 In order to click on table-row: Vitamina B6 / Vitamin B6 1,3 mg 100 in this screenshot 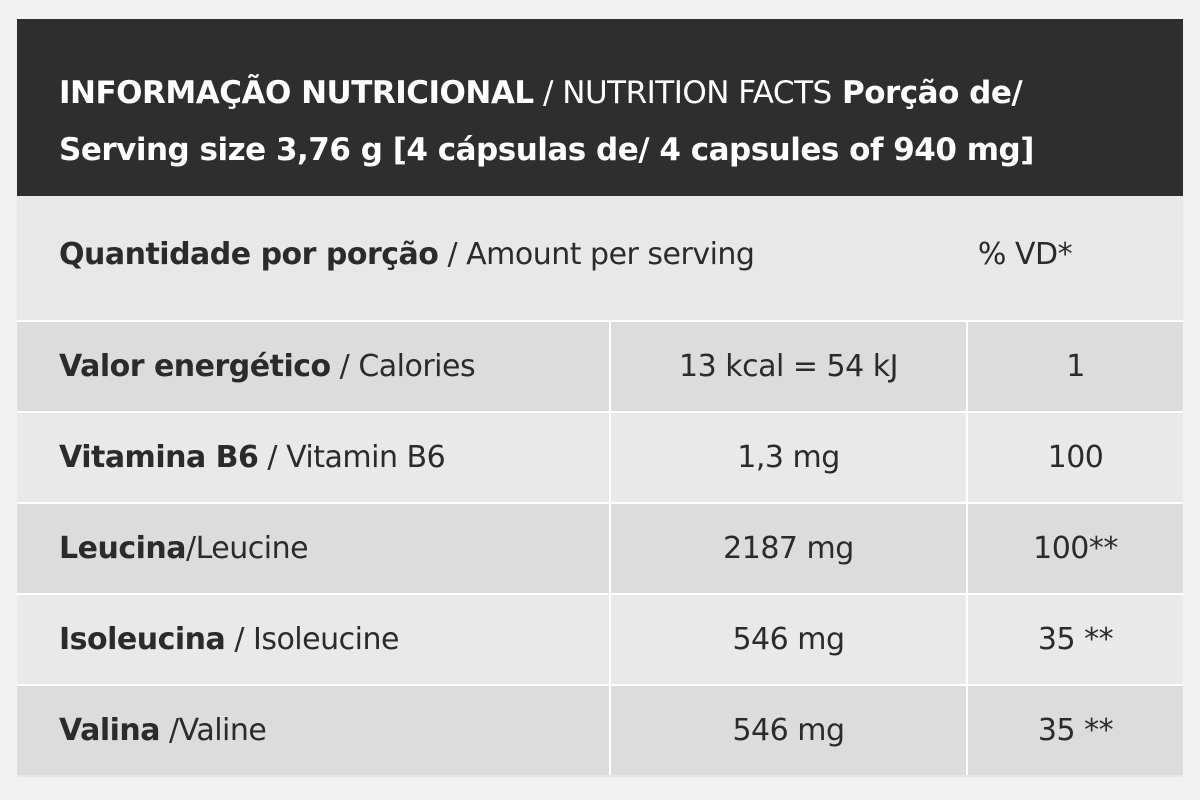, I will do `click(600, 456)`.